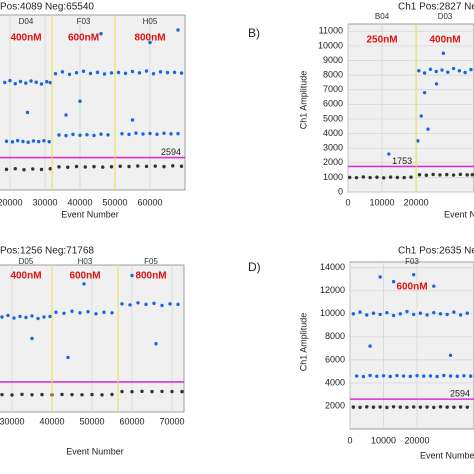 The image size is (474, 474). Describe the element at coordinates (51, 421) in the screenshot. I see `x-tick-label: 40000` at that location.